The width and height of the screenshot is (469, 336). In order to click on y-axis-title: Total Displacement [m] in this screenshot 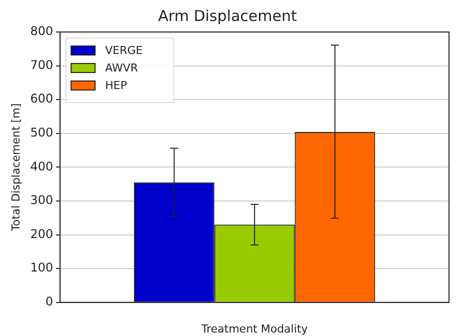, I will do `click(15, 167)`.